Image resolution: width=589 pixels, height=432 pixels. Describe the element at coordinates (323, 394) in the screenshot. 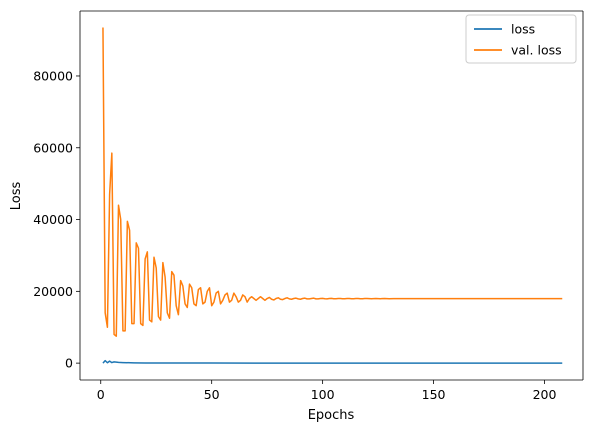

I see `x-tick-label: 100` at that location.